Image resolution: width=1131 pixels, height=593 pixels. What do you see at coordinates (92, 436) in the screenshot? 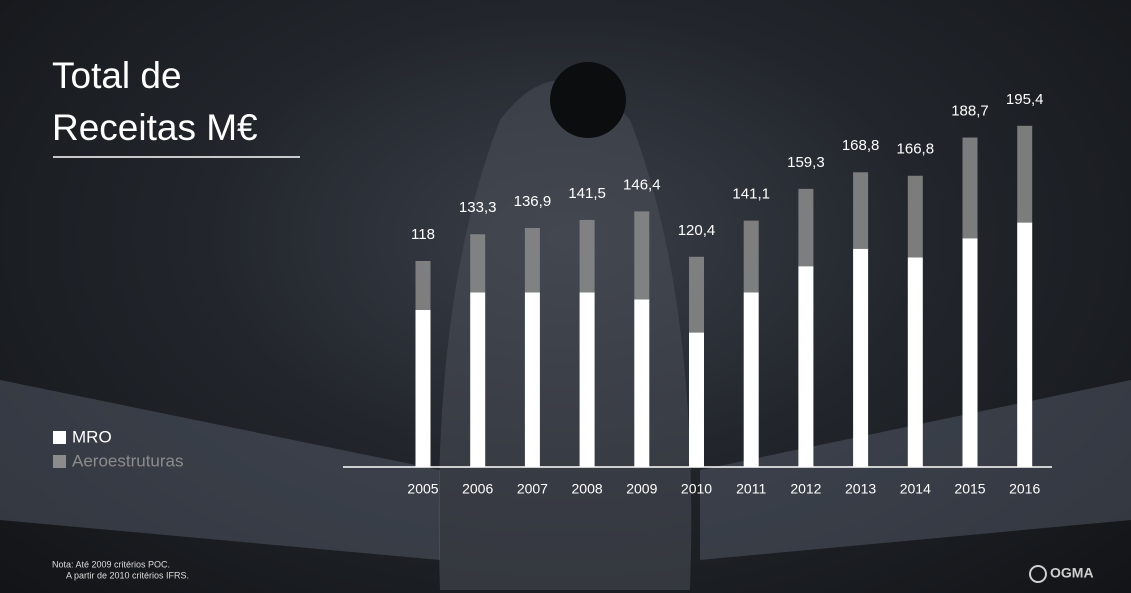
I see `legend-label: MRO` at bounding box center [92, 436].